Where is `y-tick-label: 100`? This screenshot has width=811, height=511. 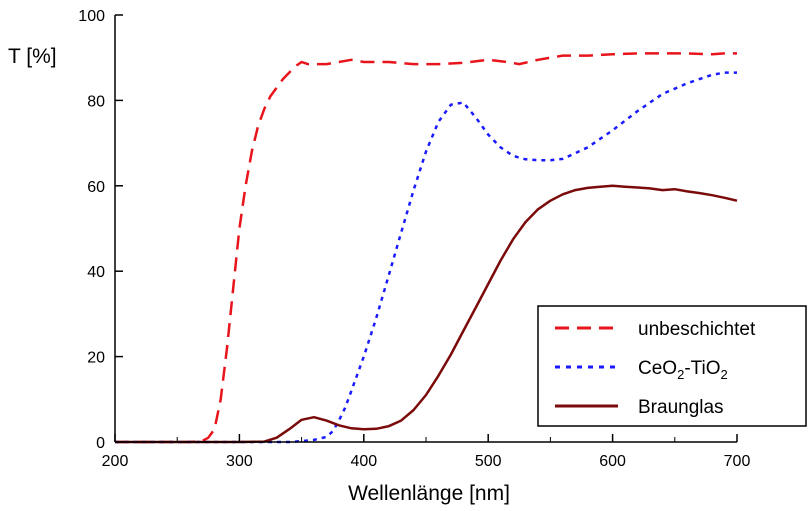 y-tick-label: 100 is located at coordinates (91, 16).